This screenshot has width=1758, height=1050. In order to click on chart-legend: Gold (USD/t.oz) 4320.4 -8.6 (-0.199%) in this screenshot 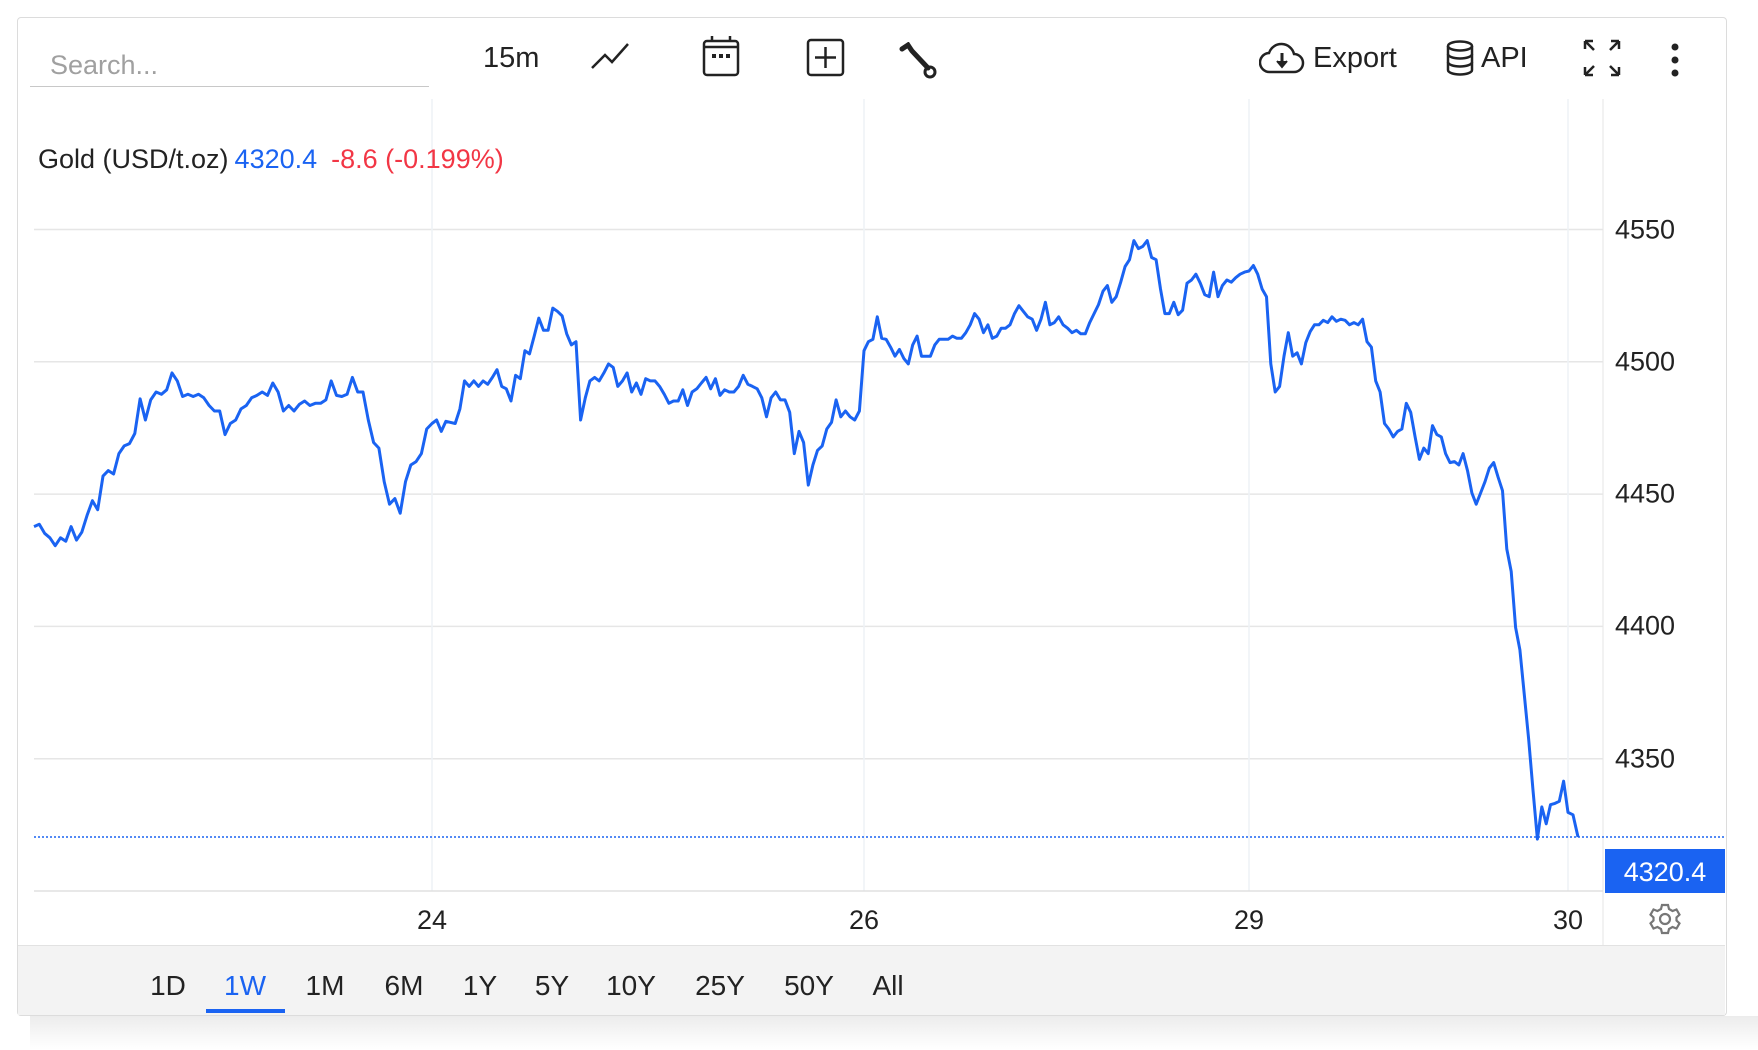, I will do `click(271, 159)`.